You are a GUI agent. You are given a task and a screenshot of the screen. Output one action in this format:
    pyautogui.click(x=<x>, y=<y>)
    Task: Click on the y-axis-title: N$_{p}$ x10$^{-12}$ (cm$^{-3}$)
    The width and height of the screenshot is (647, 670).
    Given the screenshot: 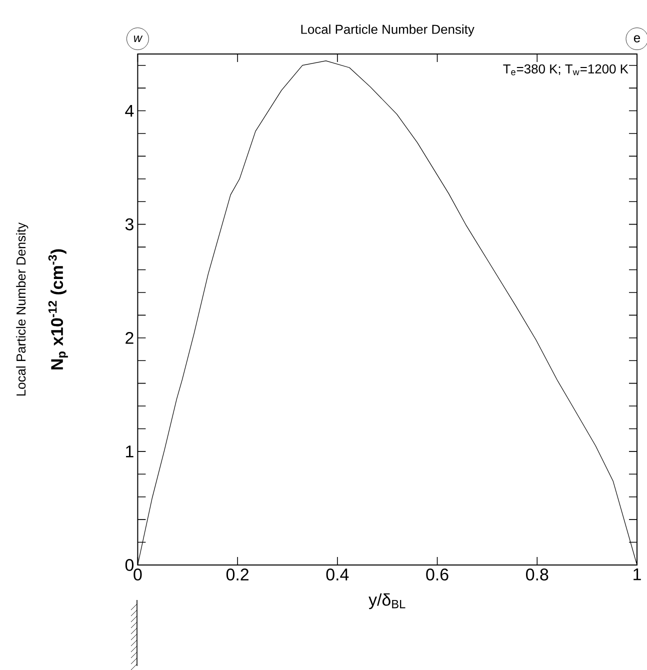 What is the action you would take?
    pyautogui.click(x=58, y=309)
    